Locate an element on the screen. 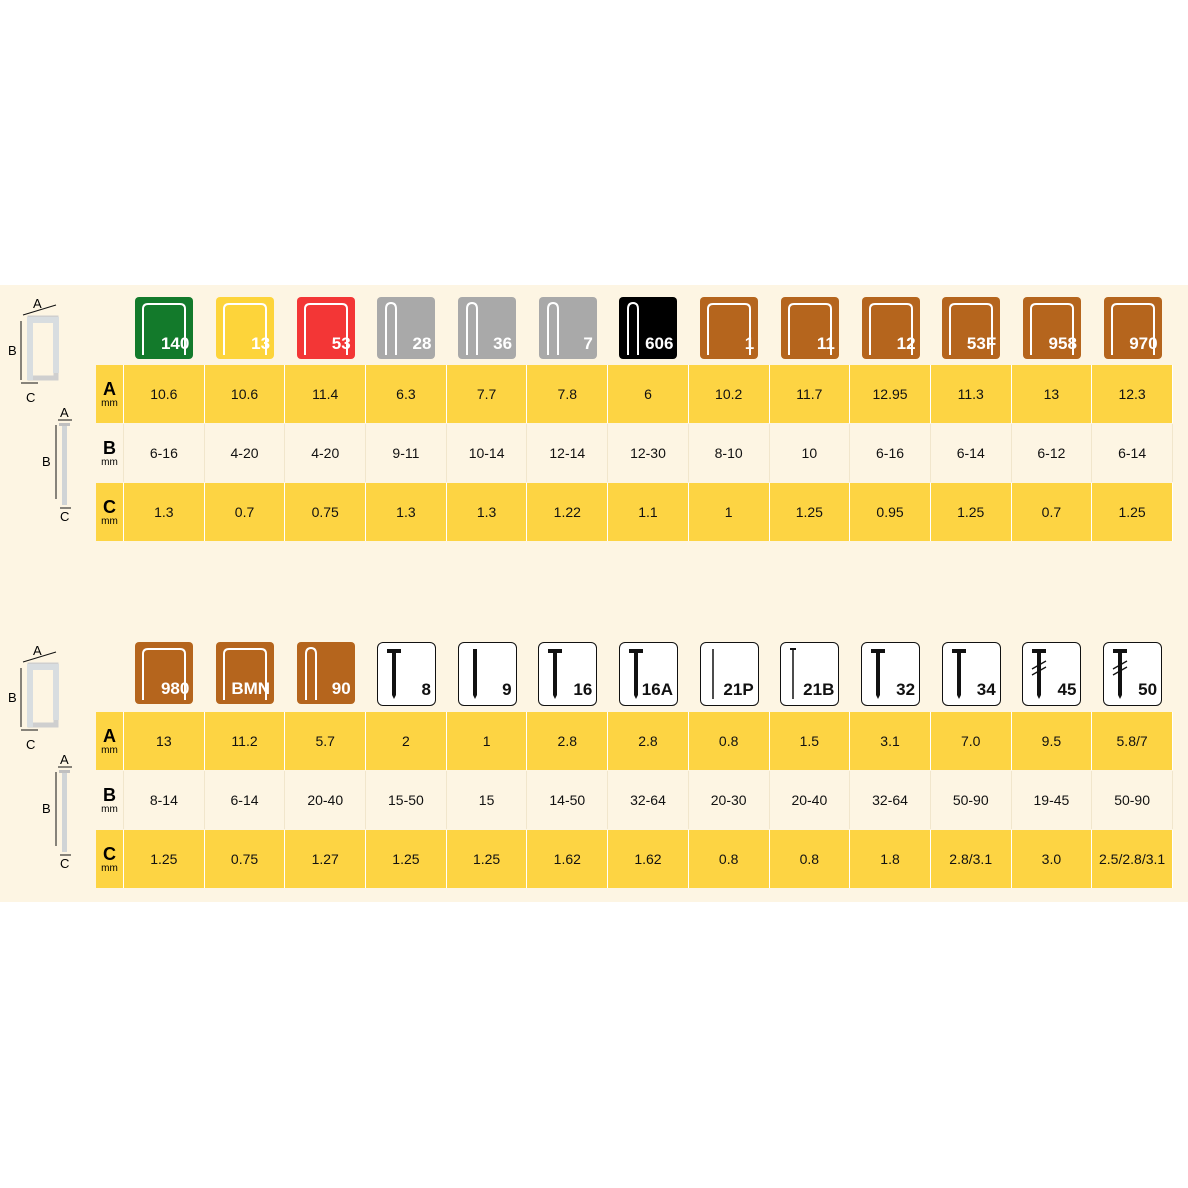 This screenshot has height=1188, width=1188. table-cell: 10-14 is located at coordinates (487, 453).